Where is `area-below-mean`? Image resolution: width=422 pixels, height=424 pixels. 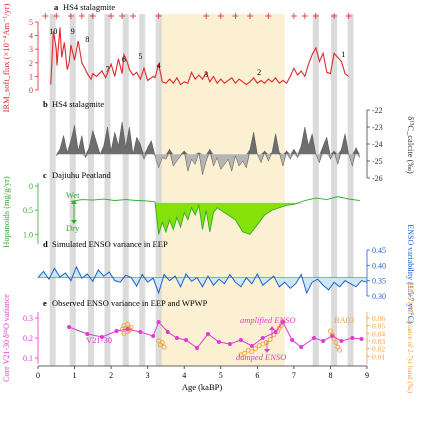 area-below-mean is located at coordinates (208, 164).